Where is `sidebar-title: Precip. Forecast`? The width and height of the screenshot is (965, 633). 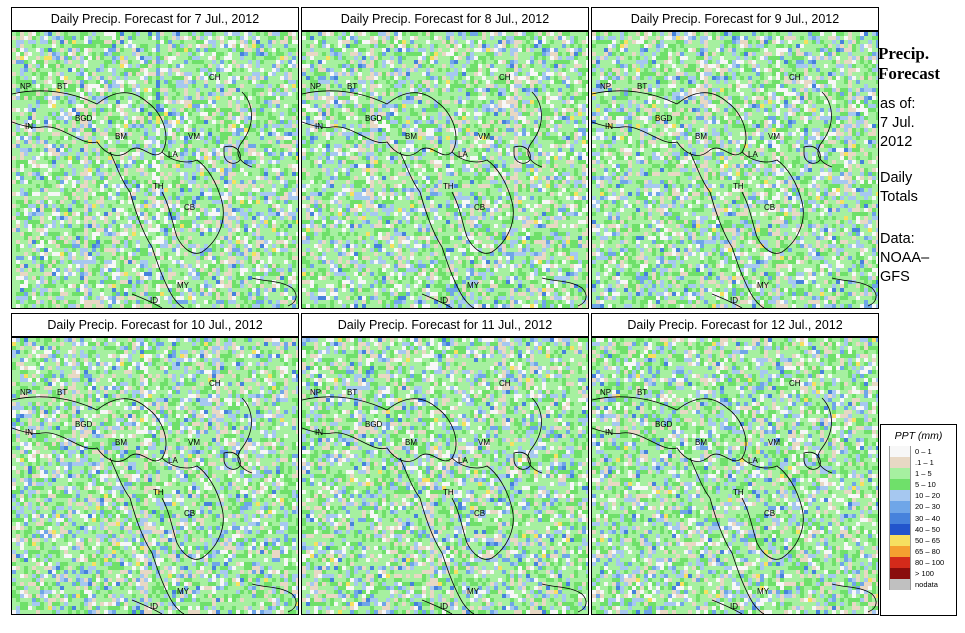 sidebar-title: Precip. Forecast is located at coordinates (920, 64).